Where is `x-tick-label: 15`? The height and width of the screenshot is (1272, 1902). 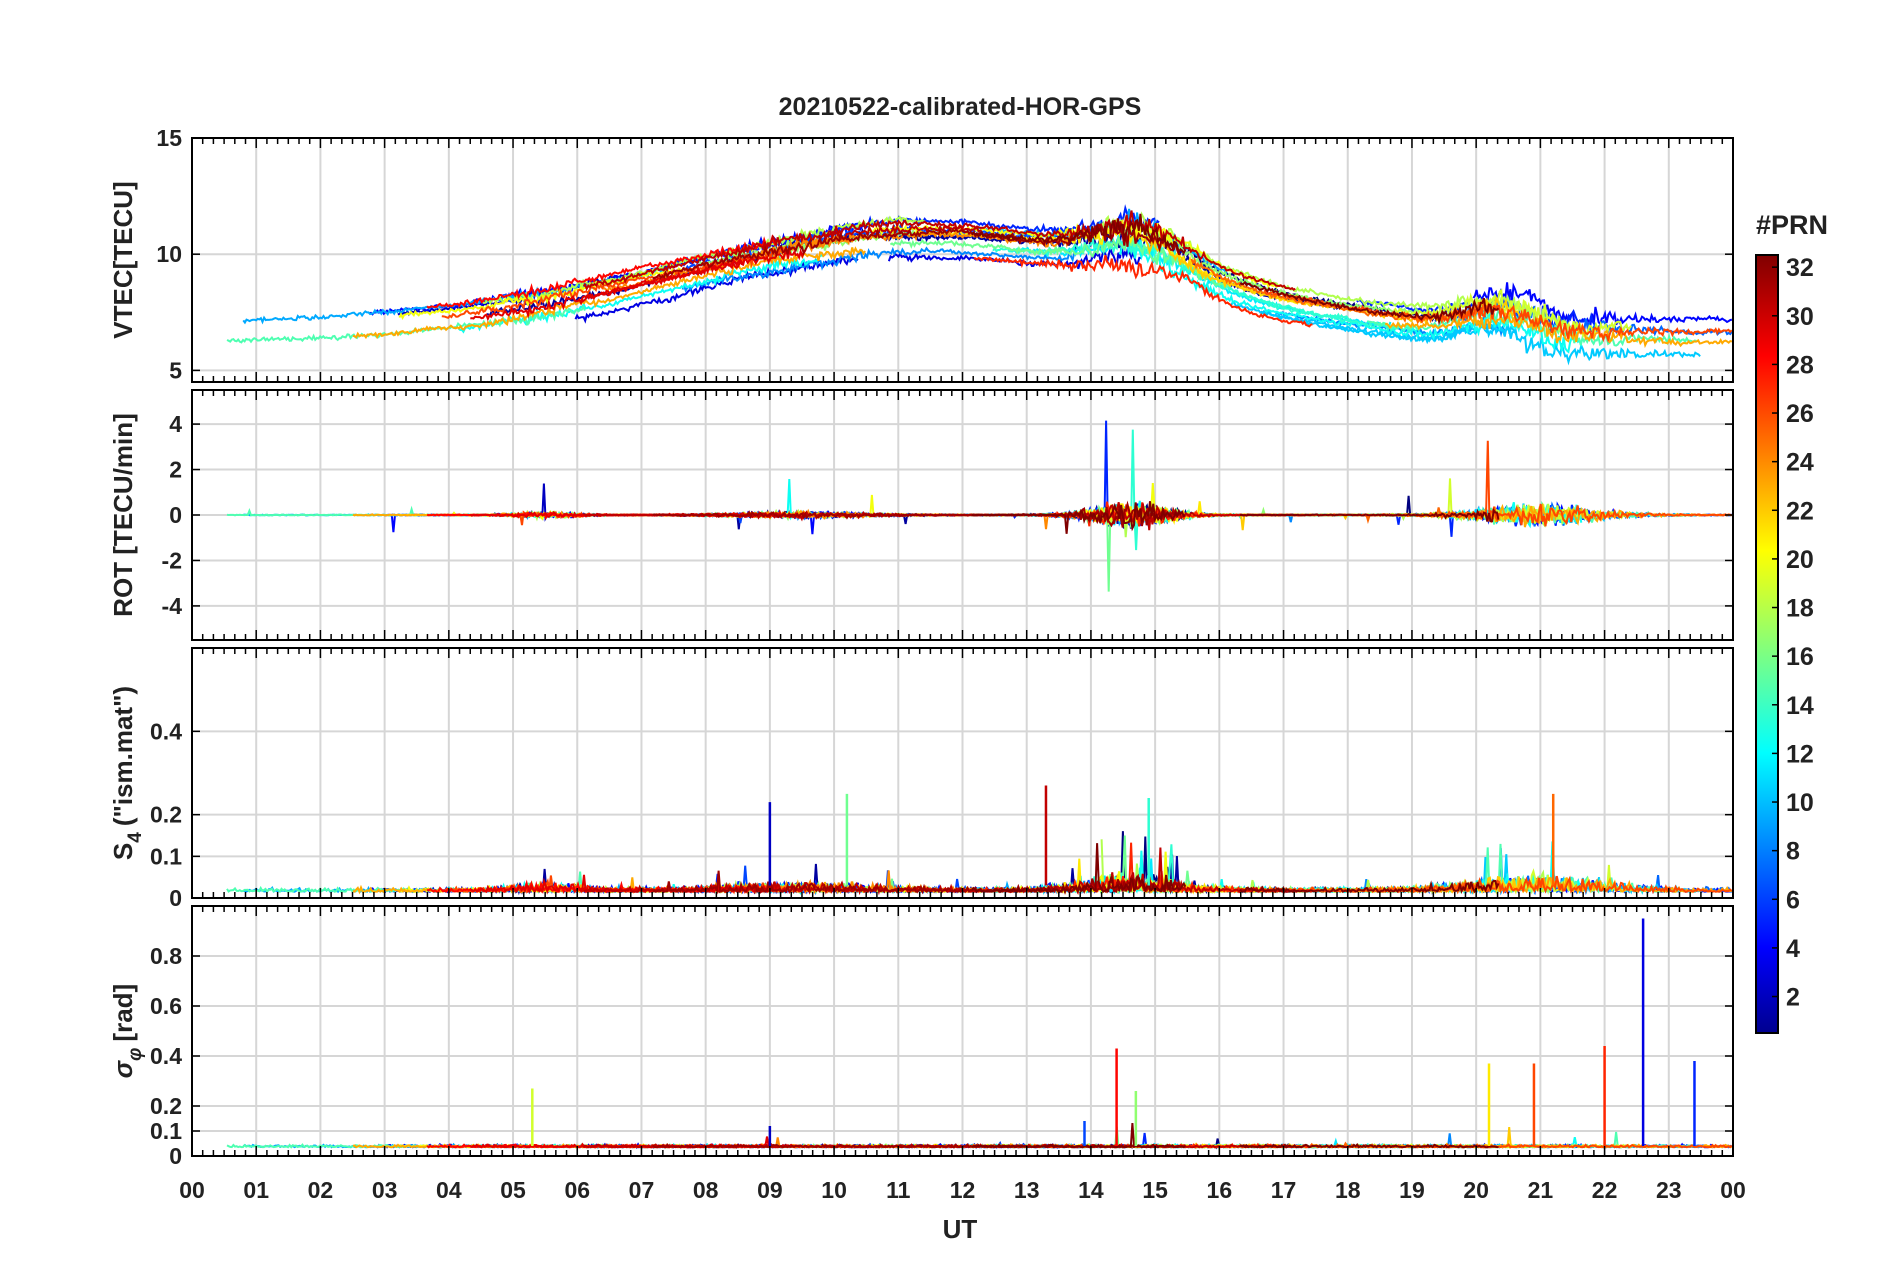
x-tick-label: 15 is located at coordinates (1155, 1190).